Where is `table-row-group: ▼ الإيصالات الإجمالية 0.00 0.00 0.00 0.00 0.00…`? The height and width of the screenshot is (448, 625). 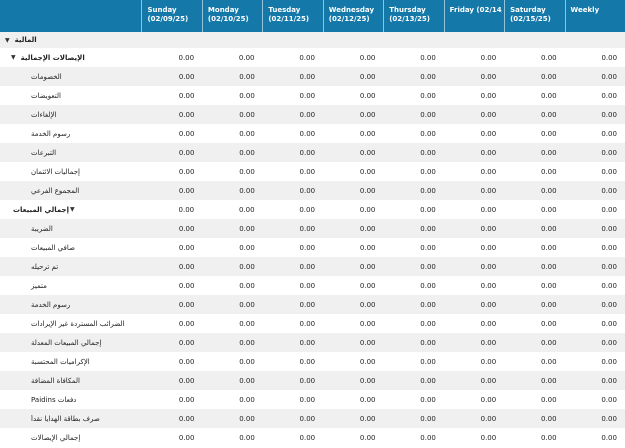 table-row-group: ▼ الإيصالات الإجمالية 0.00 0.00 0.00 0.00 0.00… is located at coordinates (312, 57).